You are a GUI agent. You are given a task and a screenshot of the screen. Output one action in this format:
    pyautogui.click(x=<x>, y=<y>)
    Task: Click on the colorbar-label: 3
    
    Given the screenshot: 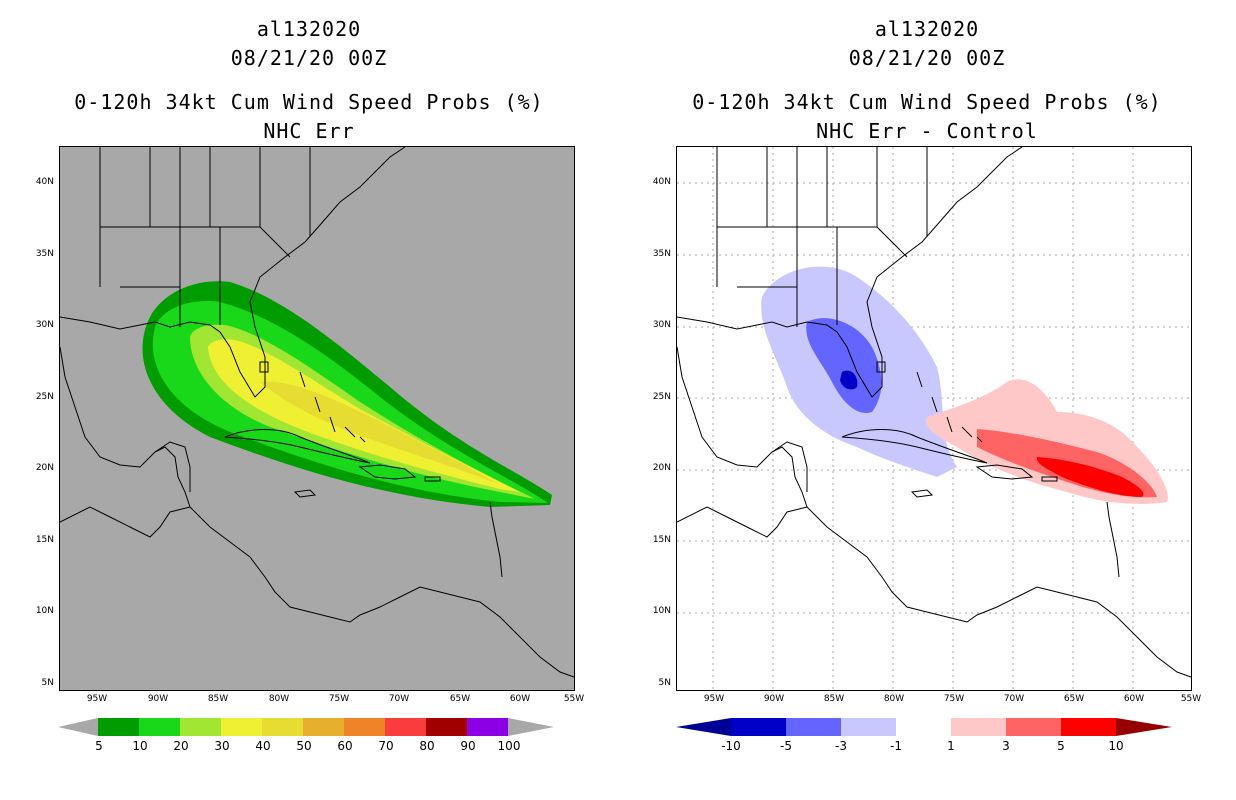 What is the action you would take?
    pyautogui.click(x=1006, y=746)
    